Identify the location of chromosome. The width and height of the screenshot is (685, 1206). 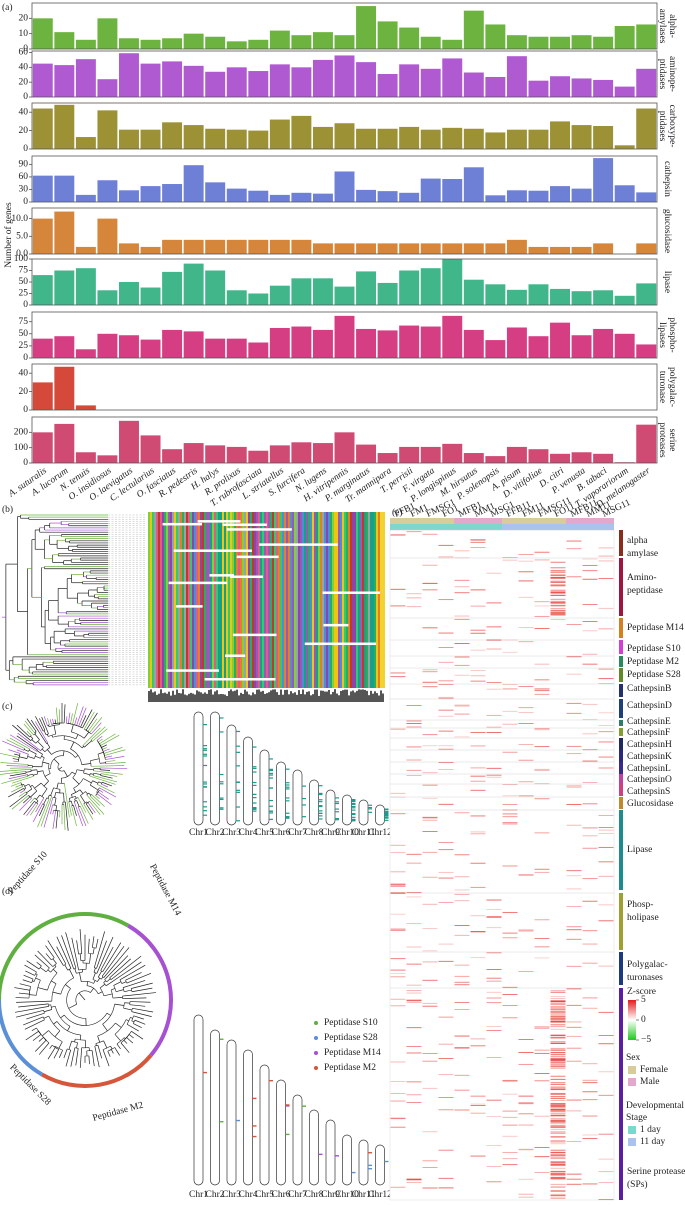
(231, 1112).